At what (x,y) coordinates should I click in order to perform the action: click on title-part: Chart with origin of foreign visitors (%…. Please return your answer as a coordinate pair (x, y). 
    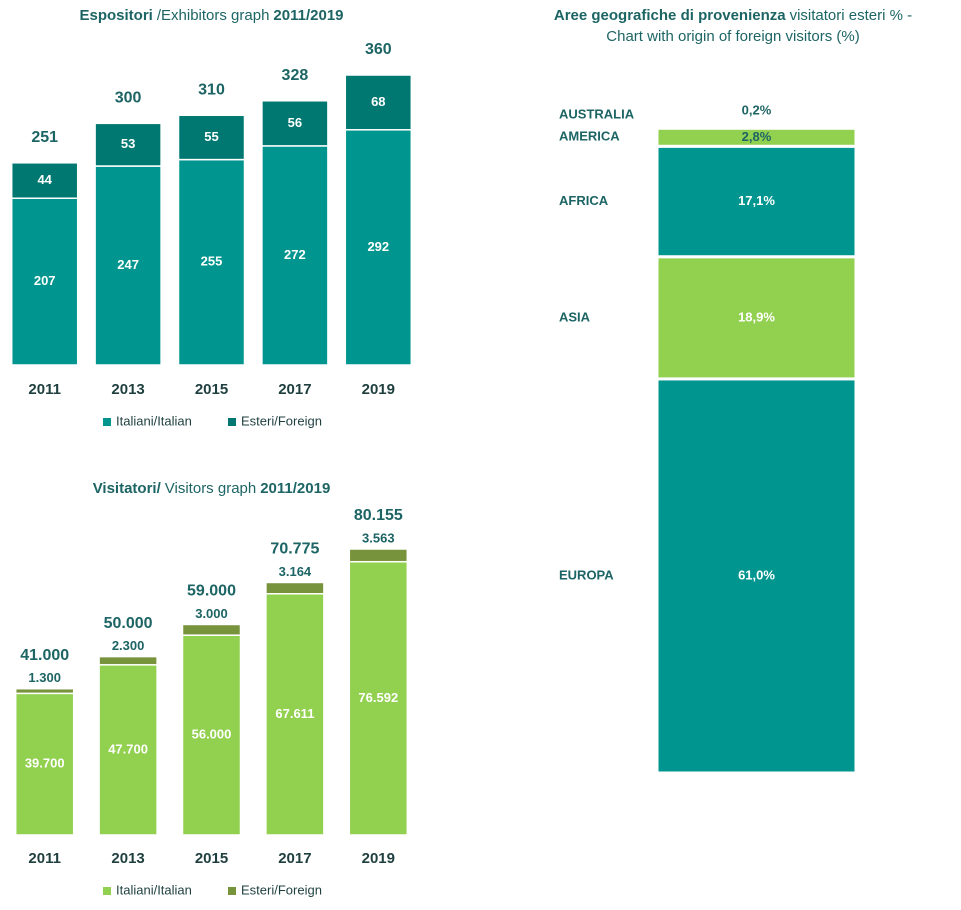
    Looking at the image, I should click on (732, 36).